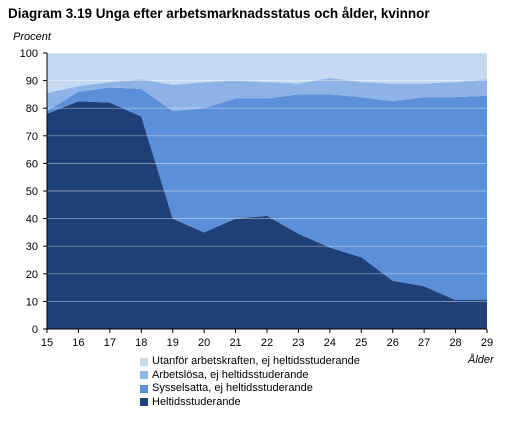  What do you see at coordinates (32, 275) in the screenshot?
I see `y-tick-label: 20` at bounding box center [32, 275].